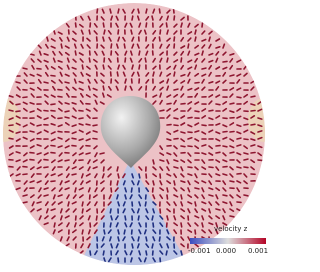 This screenshot has width=320, height=272. What do you see at coordinates (228, 241) in the screenshot?
I see `colorbar` at bounding box center [228, 241].